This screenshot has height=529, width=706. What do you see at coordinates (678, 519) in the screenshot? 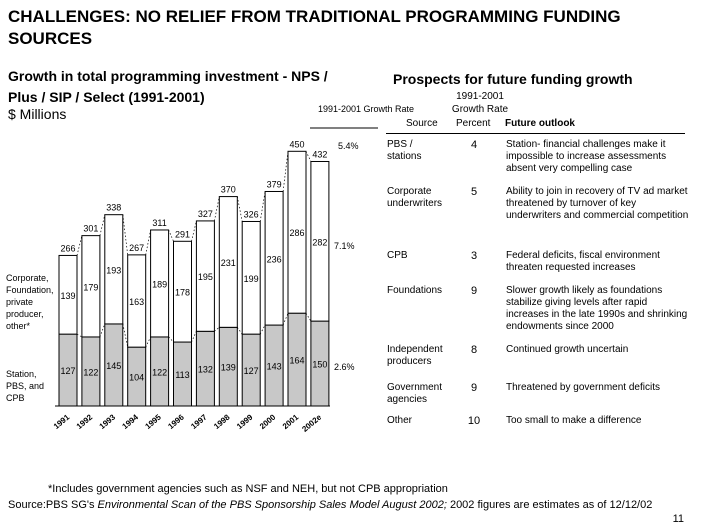
I see `page-number: 11` at bounding box center [678, 519].